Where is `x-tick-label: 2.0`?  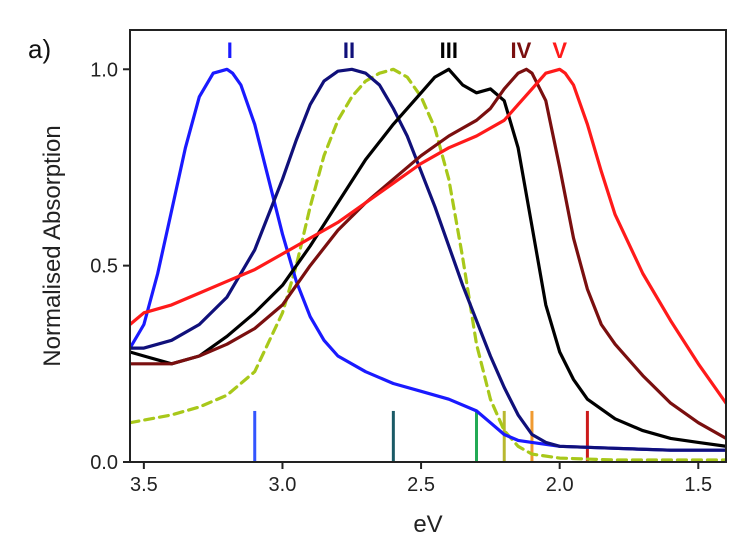
x-tick-label: 2.0 is located at coordinates (560, 485).